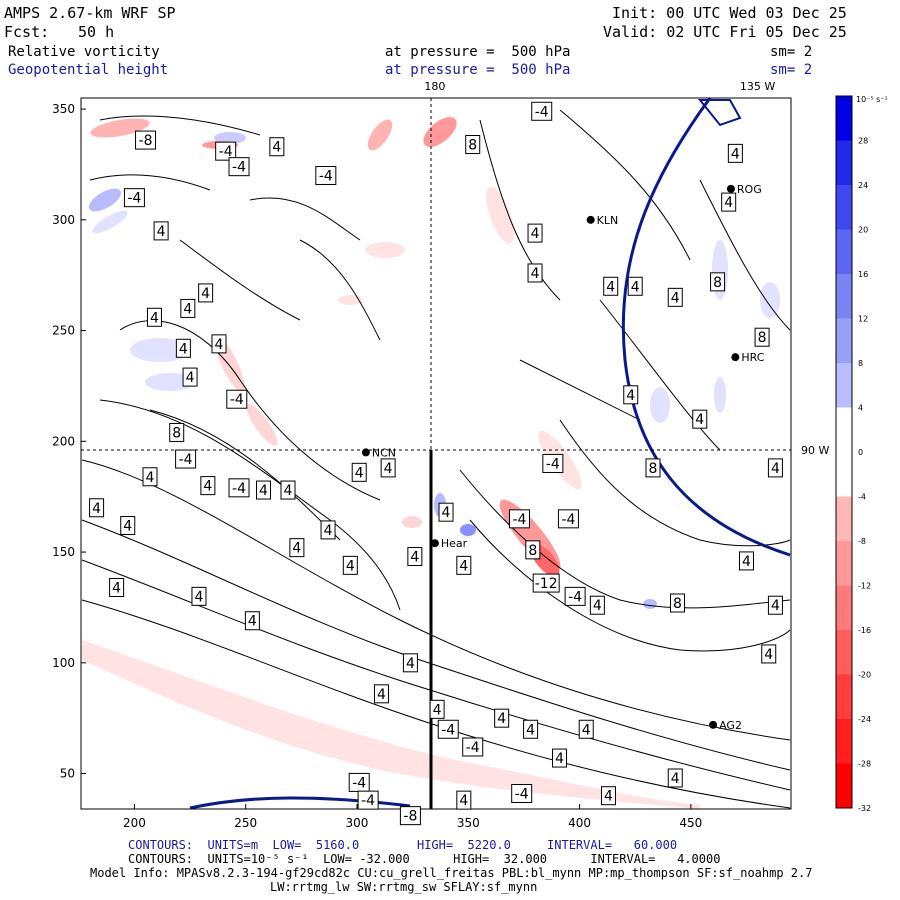 Image resolution: width=900 pixels, height=900 pixels. Describe the element at coordinates (468, 823) in the screenshot. I see `x-tick-label: 350` at that location.